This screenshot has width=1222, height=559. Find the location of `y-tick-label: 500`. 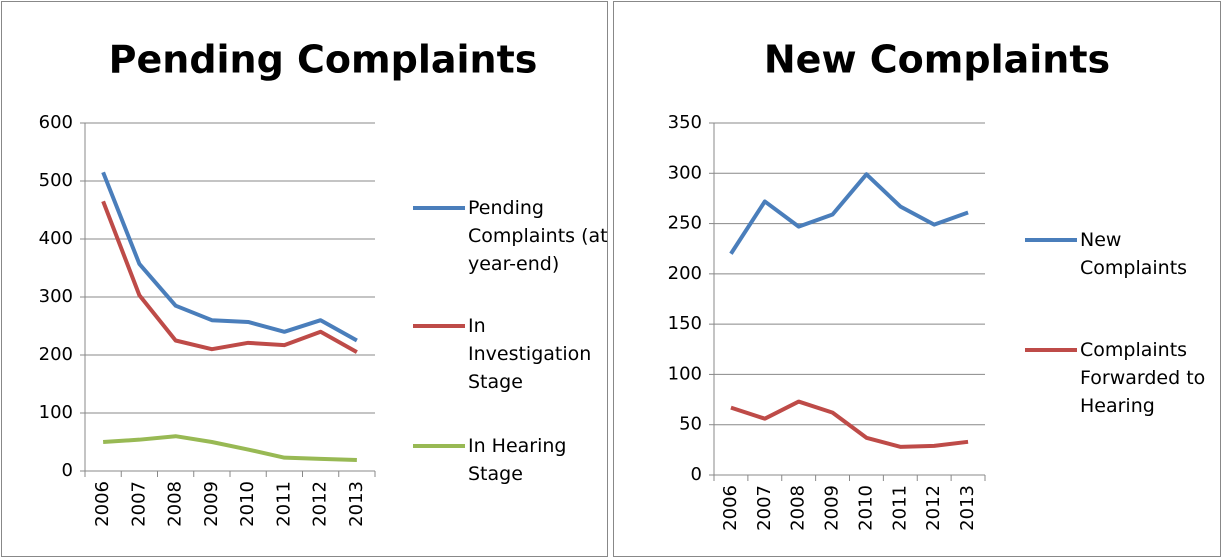

y-tick-label: 500 is located at coordinates (56, 180).